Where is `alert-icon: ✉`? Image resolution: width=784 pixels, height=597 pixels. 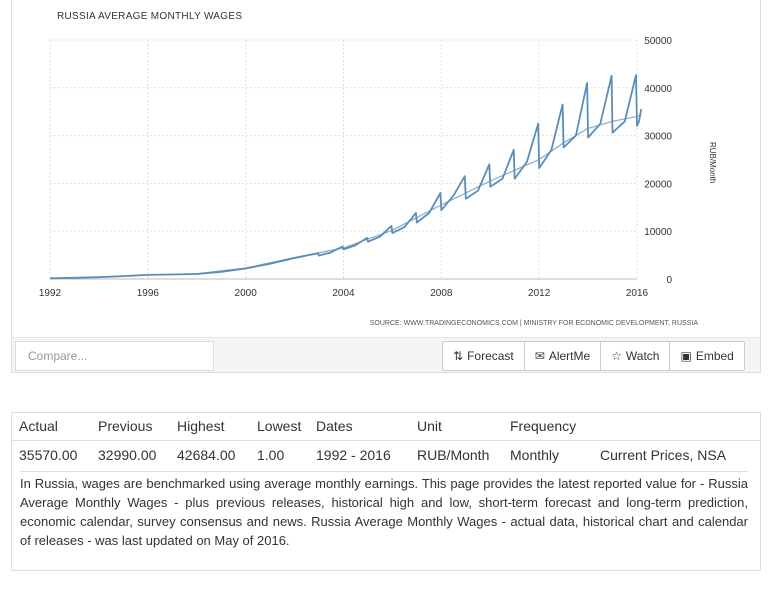 alert-icon: ✉ is located at coordinates (539, 356).